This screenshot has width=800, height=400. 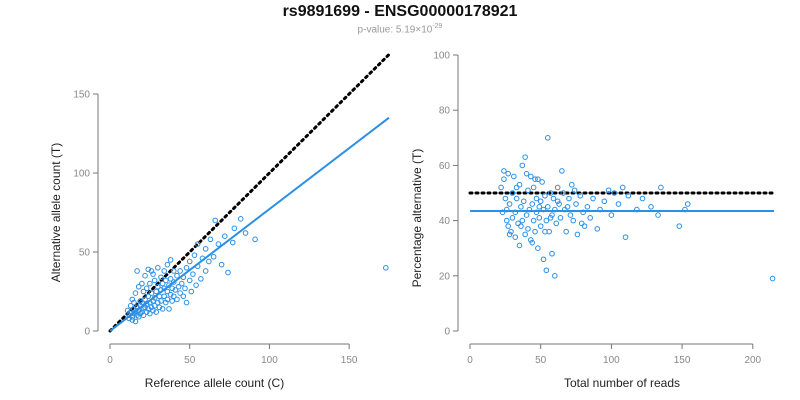 I want to click on x-tick-label: 150, so click(x=682, y=360).